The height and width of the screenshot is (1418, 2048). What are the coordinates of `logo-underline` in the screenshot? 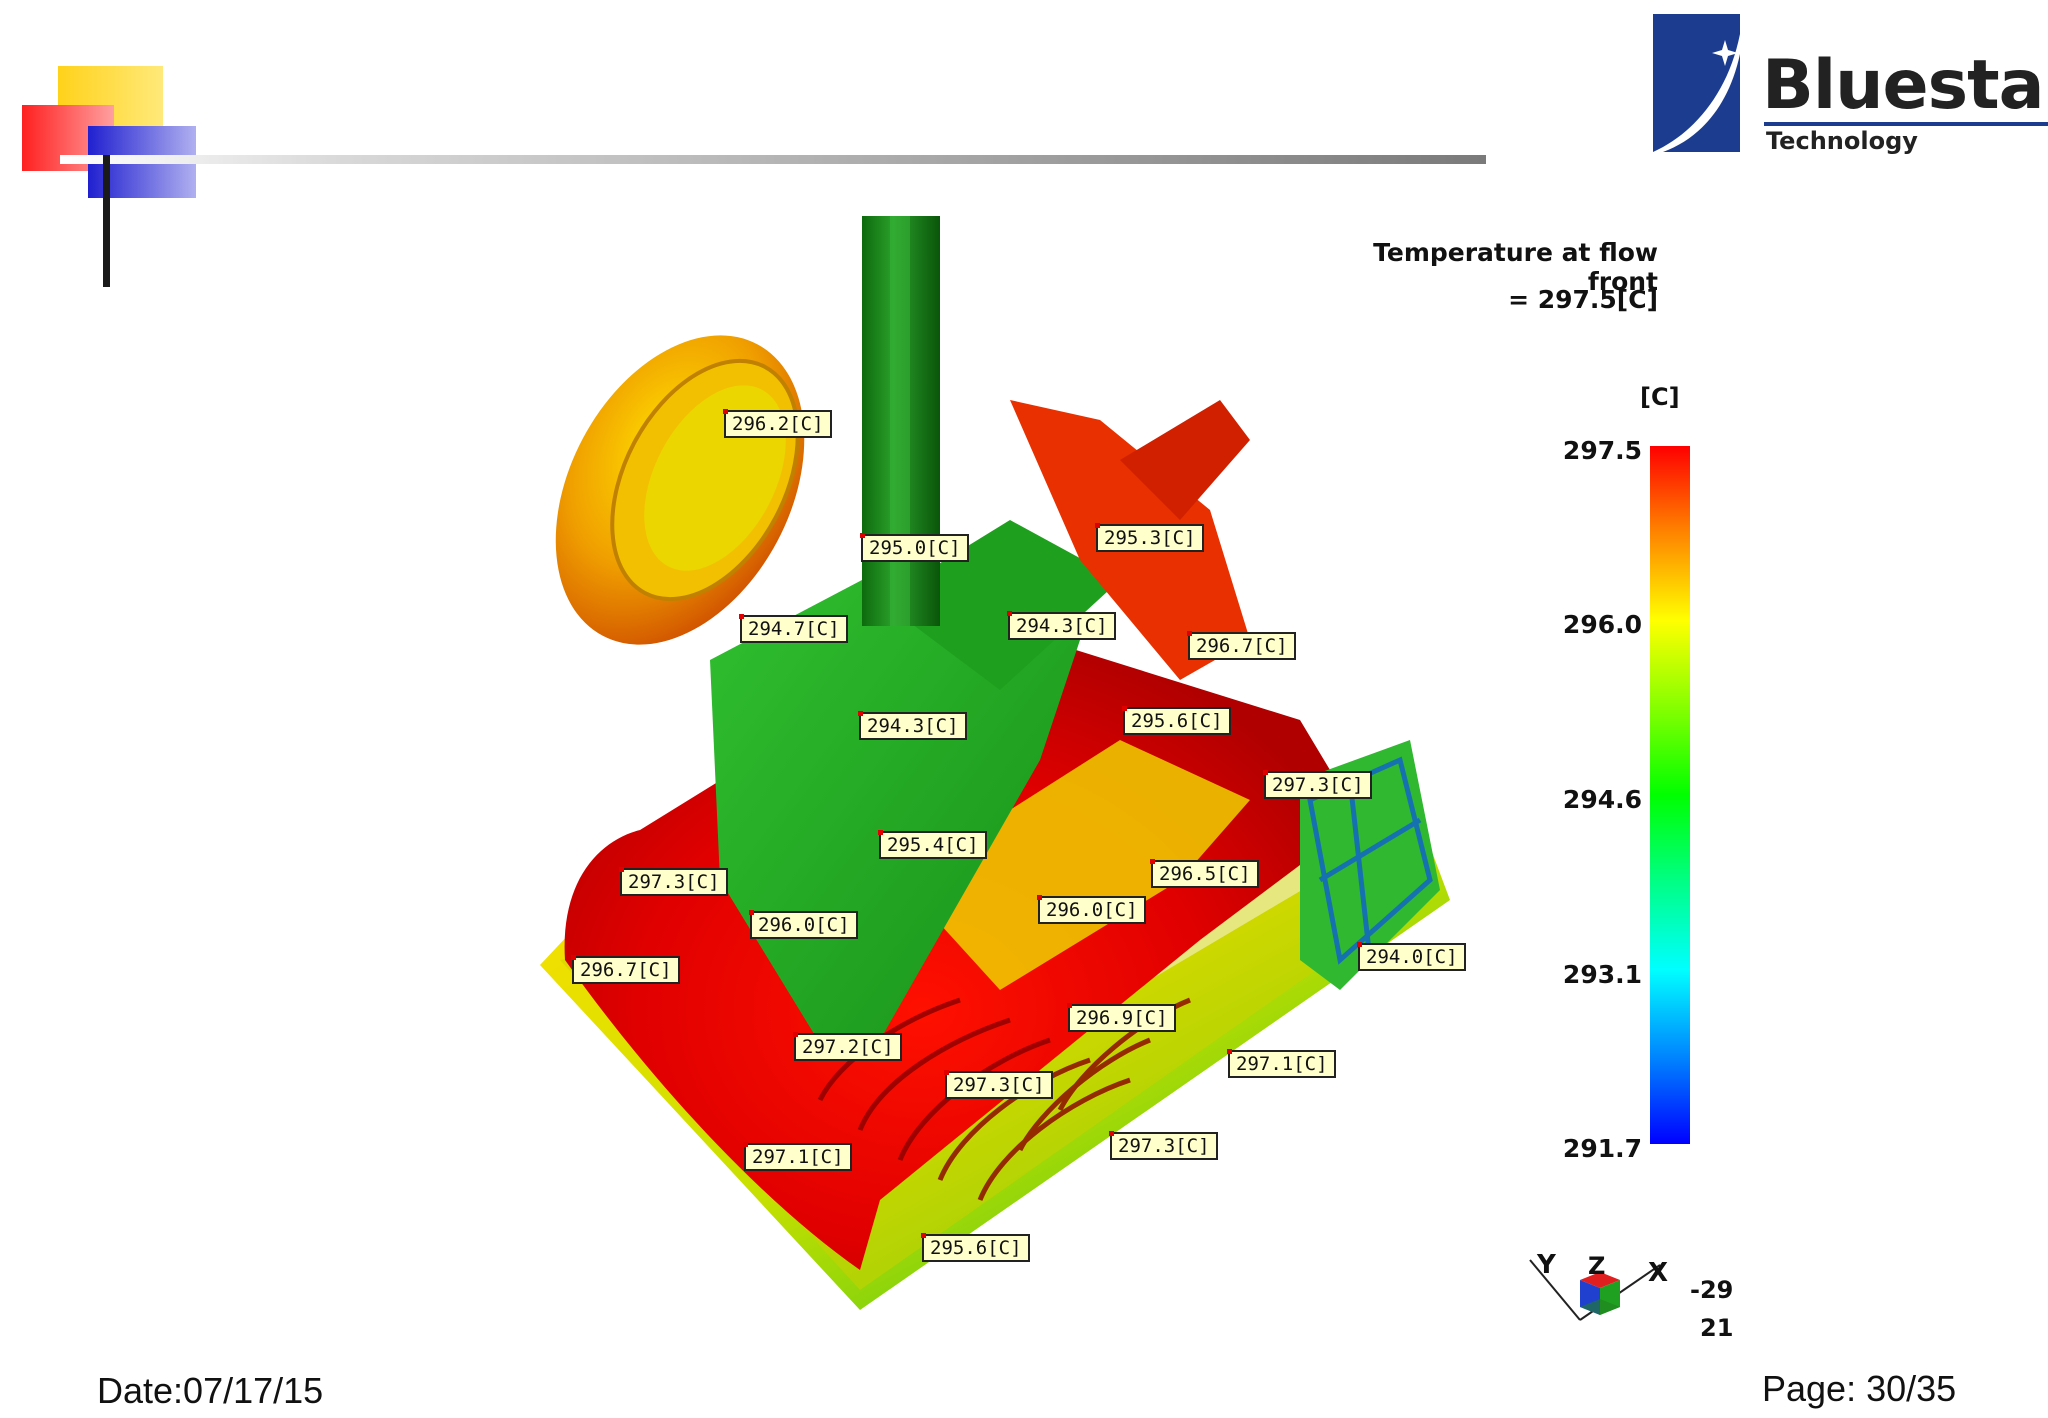 It's located at (1906, 124).